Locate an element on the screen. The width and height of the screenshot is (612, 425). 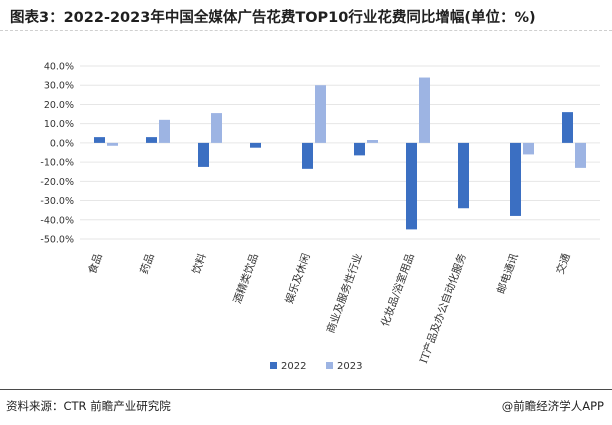
y-tick-label: 0.0% is located at coordinates (62, 143).